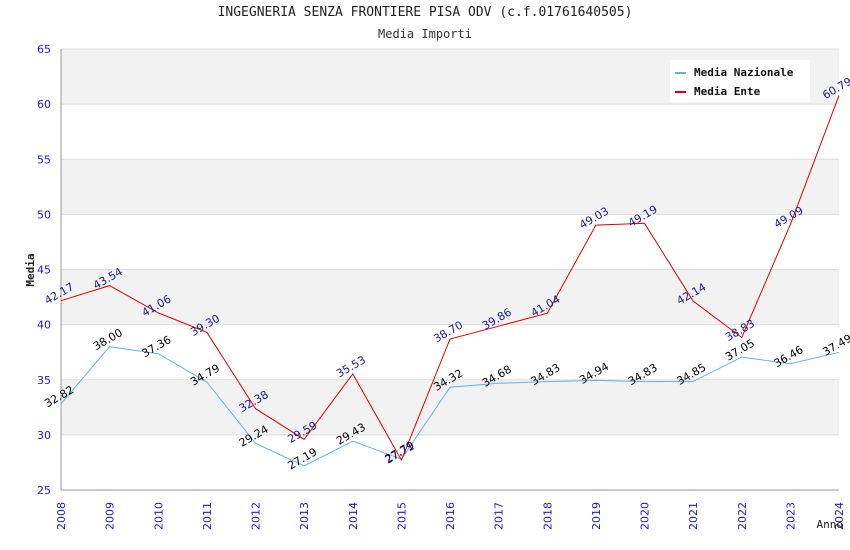 The image size is (850, 550). Describe the element at coordinates (110, 516) in the screenshot. I see `x-tick-label: 2009` at that location.